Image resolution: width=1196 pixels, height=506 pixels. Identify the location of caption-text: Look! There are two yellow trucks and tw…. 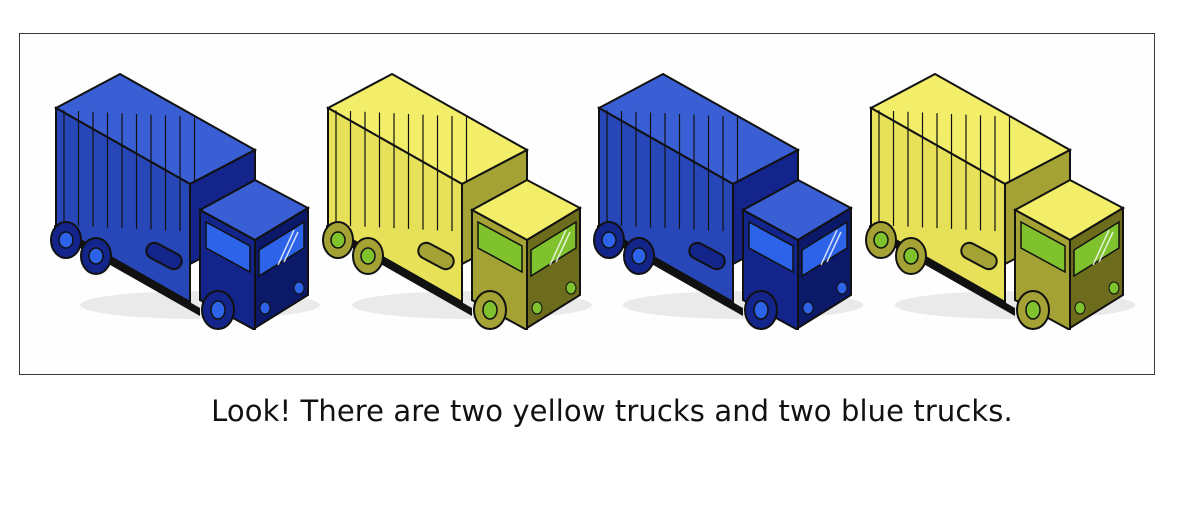
(612, 411).